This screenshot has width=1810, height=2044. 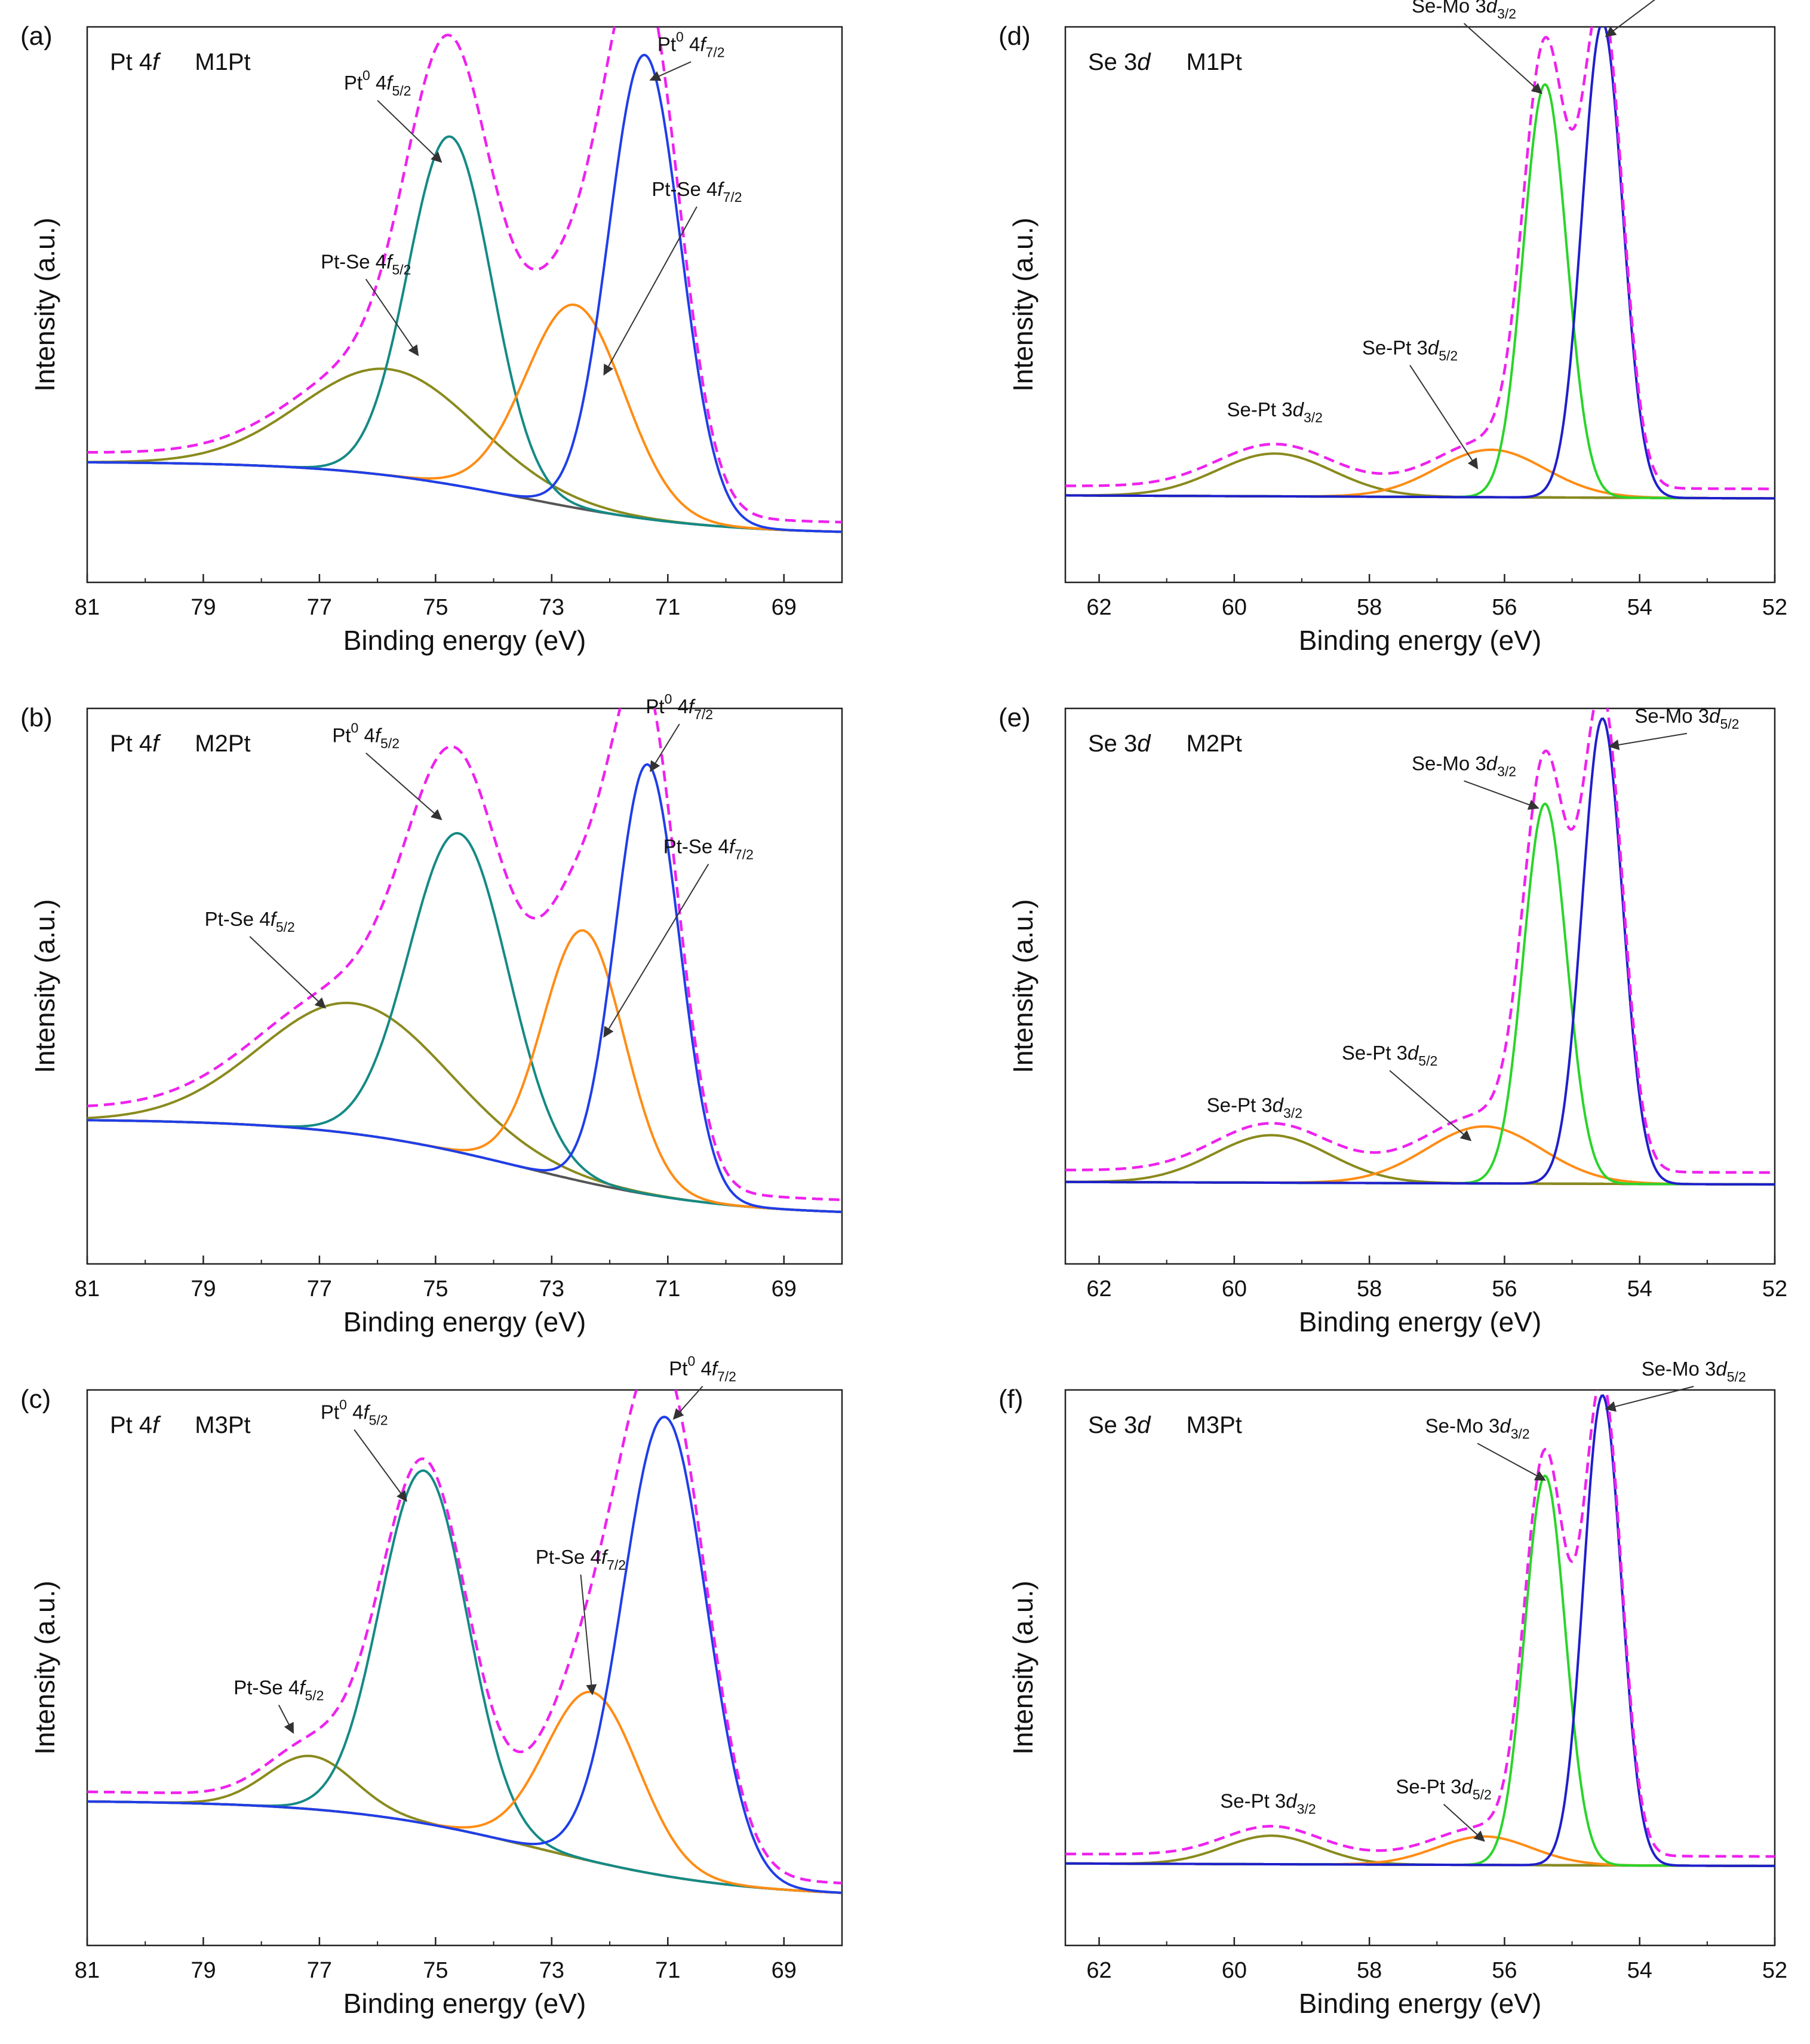 I want to click on x-tick-label: 54, so click(x=1639, y=1970).